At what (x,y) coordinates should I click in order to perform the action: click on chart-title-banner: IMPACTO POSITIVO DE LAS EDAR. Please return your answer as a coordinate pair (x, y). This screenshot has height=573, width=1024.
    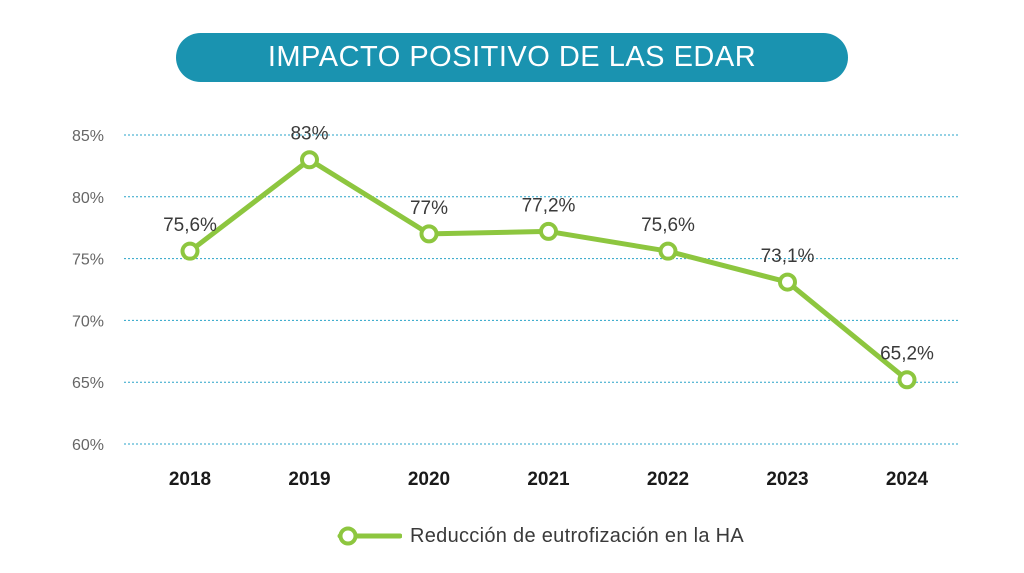
    Looking at the image, I should click on (512, 57).